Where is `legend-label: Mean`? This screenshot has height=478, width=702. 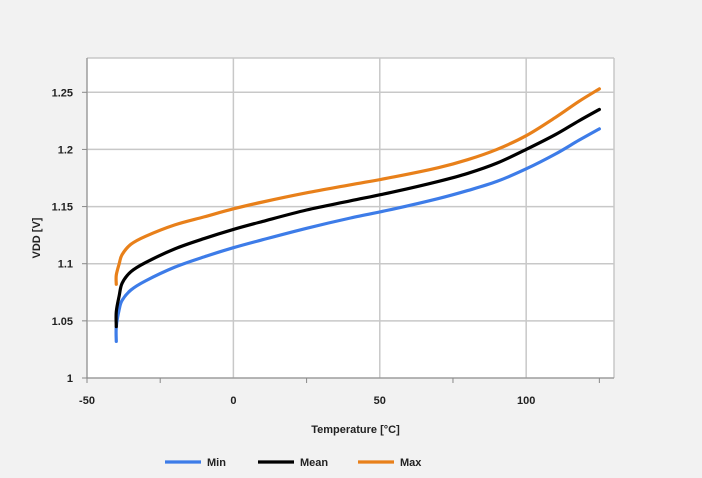
legend-label: Mean is located at coordinates (314, 463).